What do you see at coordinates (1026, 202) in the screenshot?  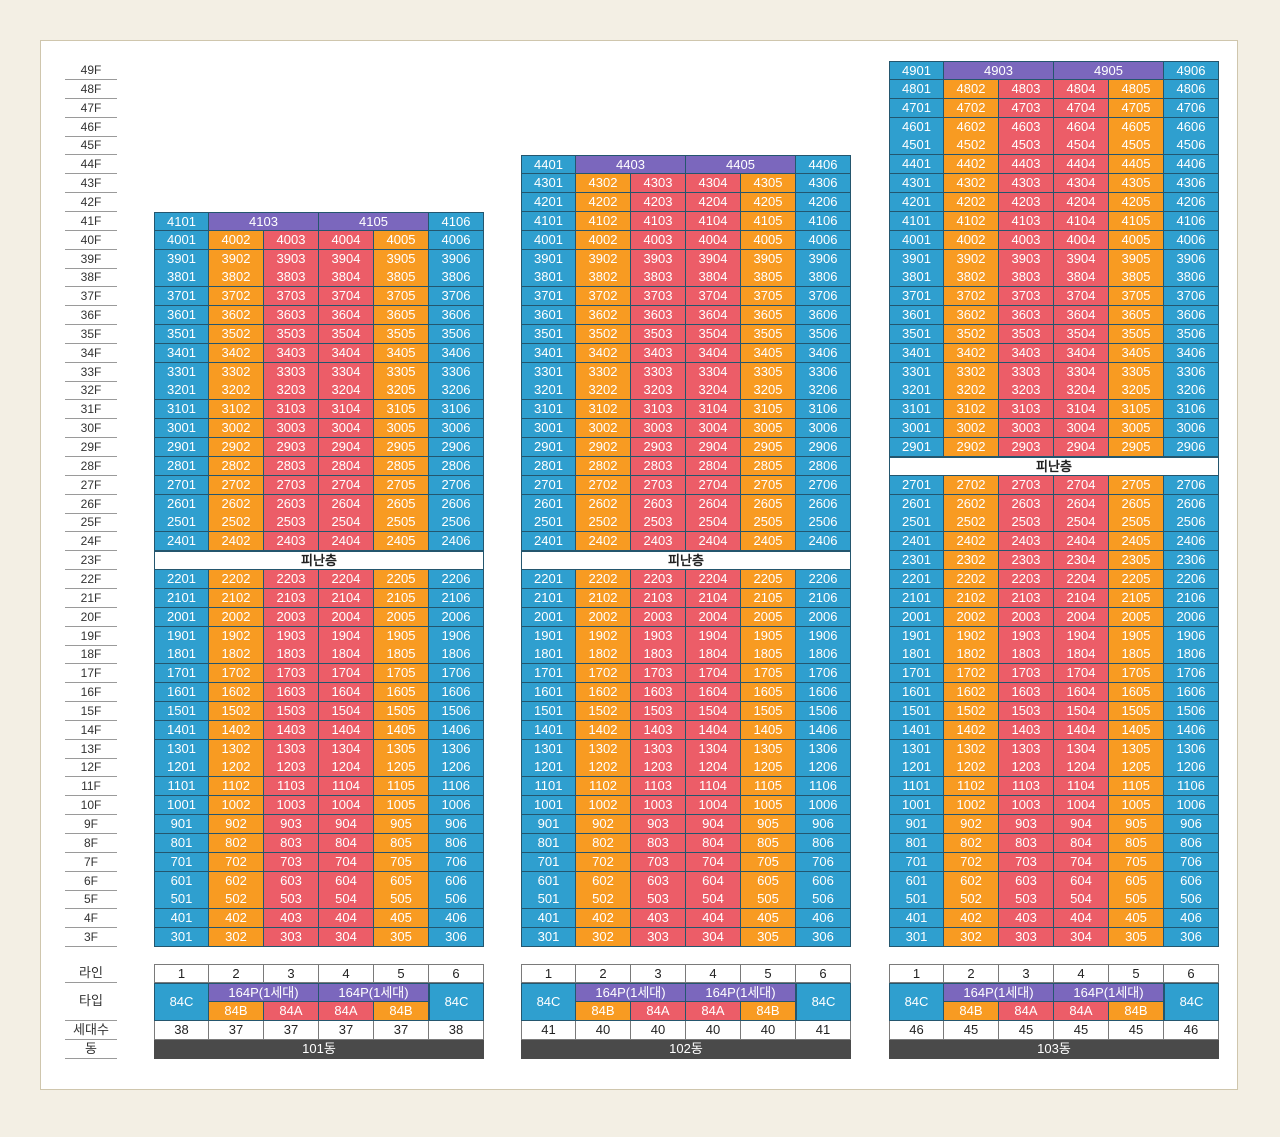 I see `apartment-unit: 4203` at bounding box center [1026, 202].